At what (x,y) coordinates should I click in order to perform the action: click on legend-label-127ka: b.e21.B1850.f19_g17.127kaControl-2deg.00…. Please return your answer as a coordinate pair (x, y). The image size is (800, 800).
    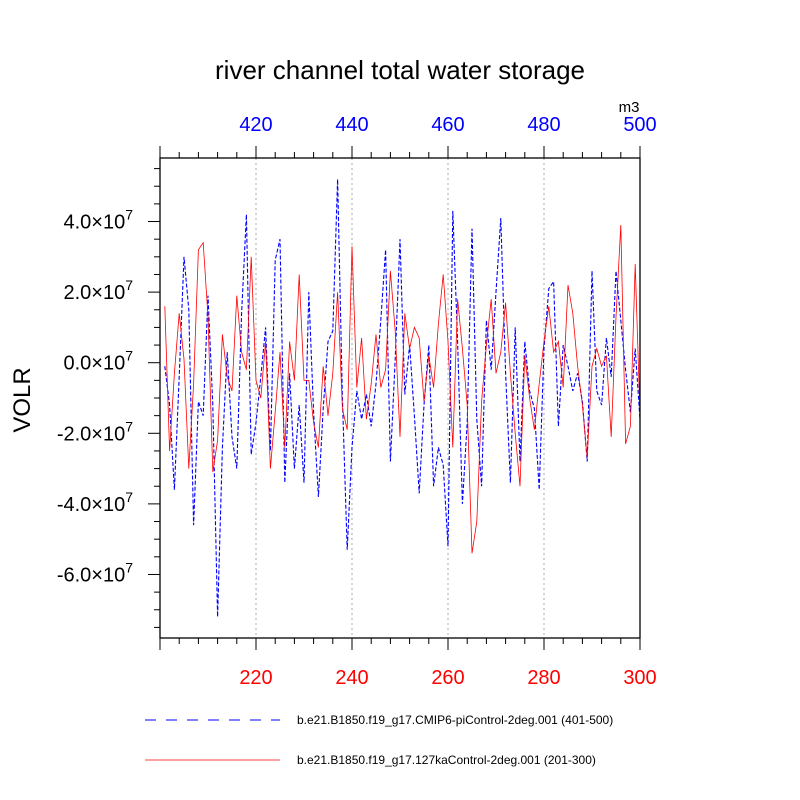
    Looking at the image, I should click on (446, 760).